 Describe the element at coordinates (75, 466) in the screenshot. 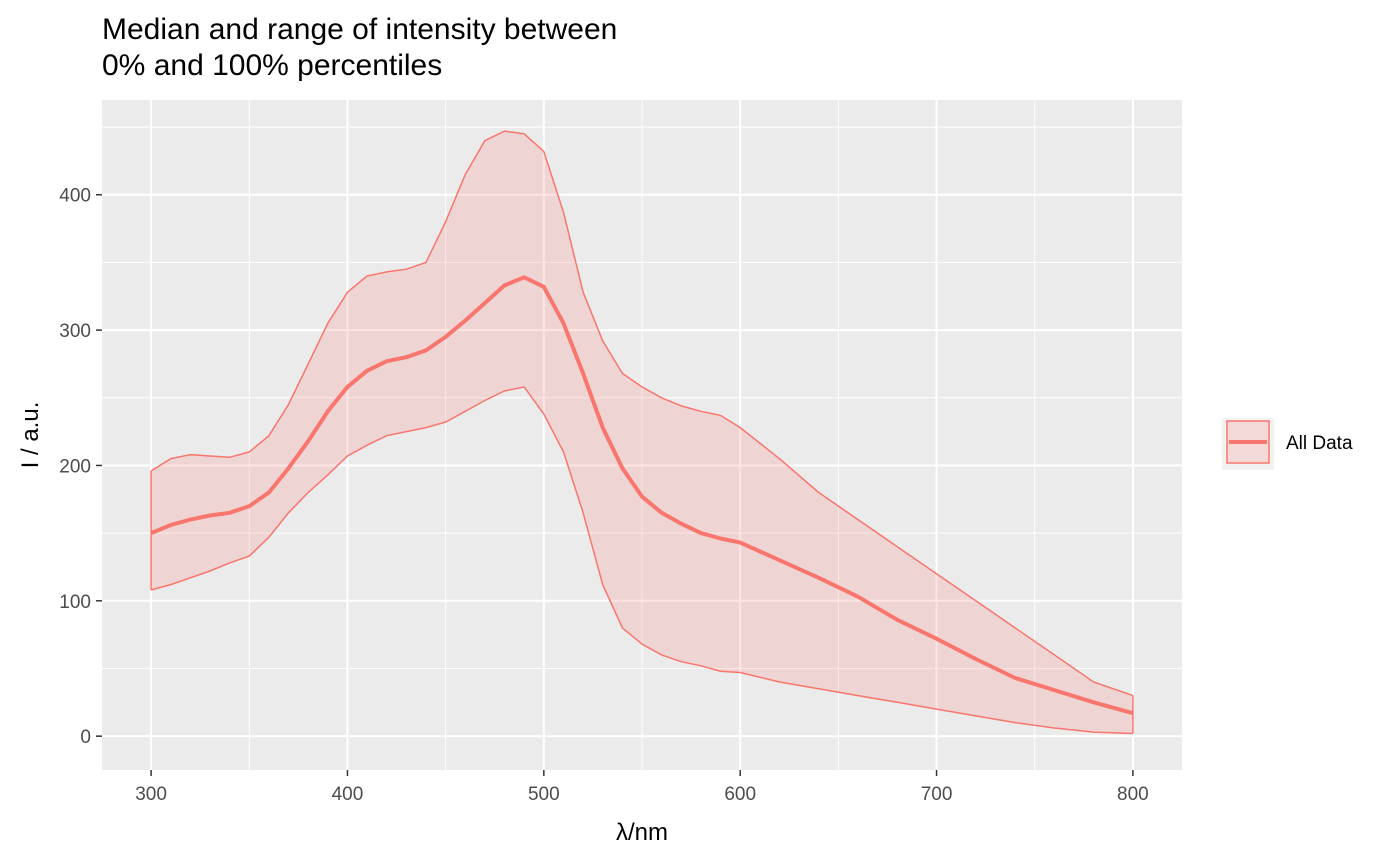

I see `y-tick-label: 200` at that location.